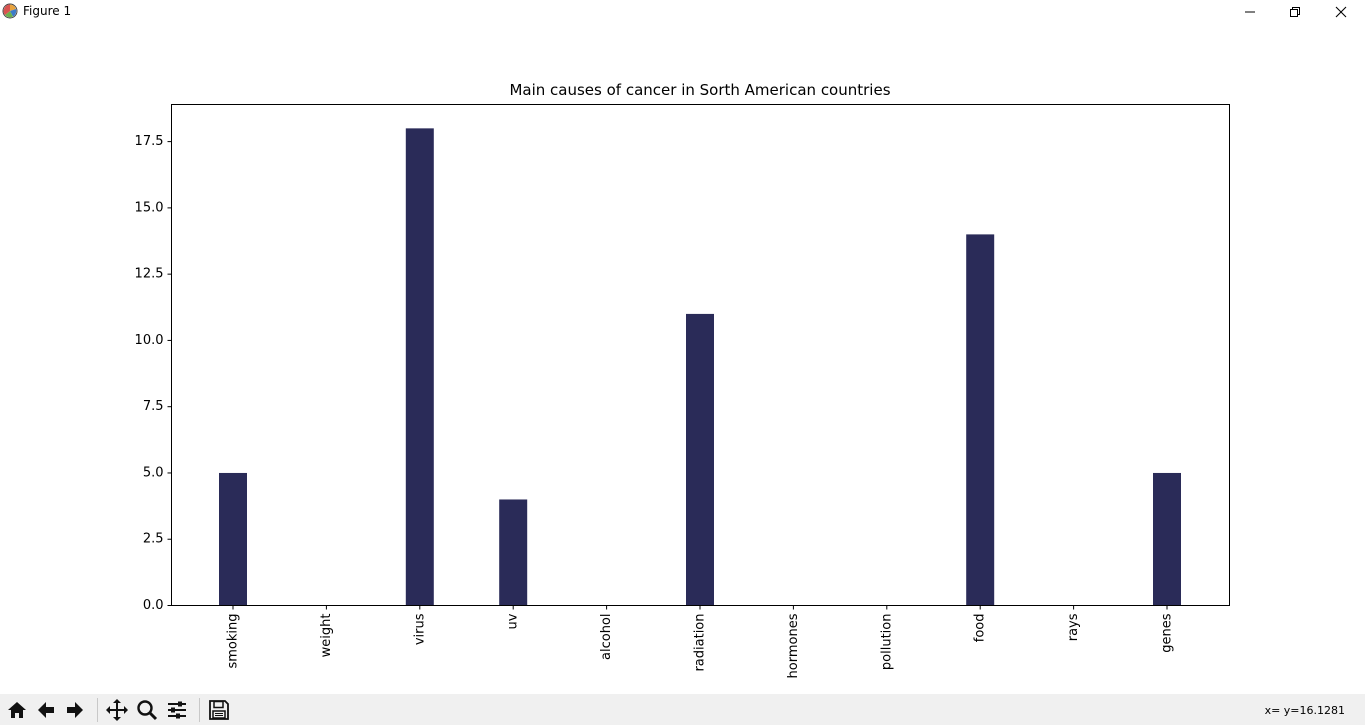 The height and width of the screenshot is (725, 1365). Describe the element at coordinates (682, 12) in the screenshot. I see `window-titlebar: Figure 1` at that location.